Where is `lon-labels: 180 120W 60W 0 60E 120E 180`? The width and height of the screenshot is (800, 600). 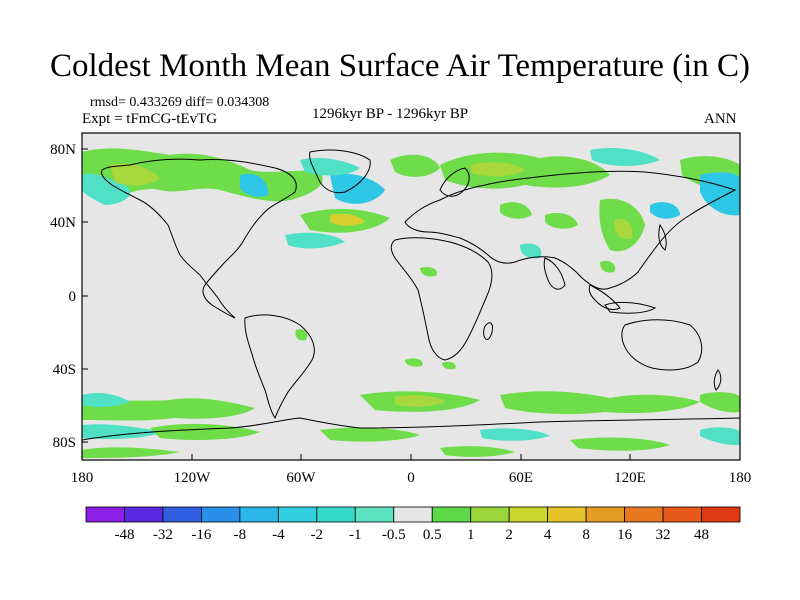
lon-labels: 180 120W 60W 0 60E 120E 180 is located at coordinates (411, 478).